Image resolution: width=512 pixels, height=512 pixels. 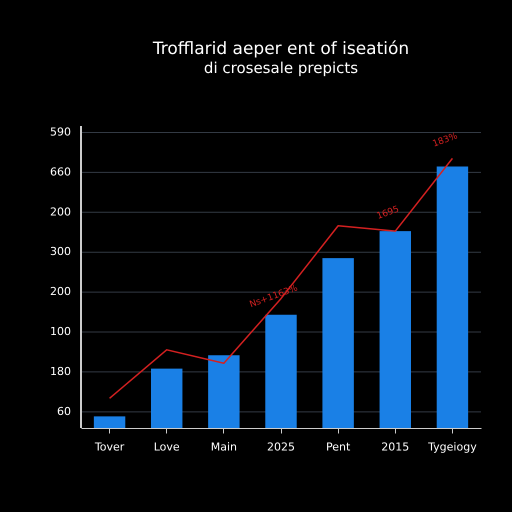 I want to click on text: 300, so click(x=60, y=251).